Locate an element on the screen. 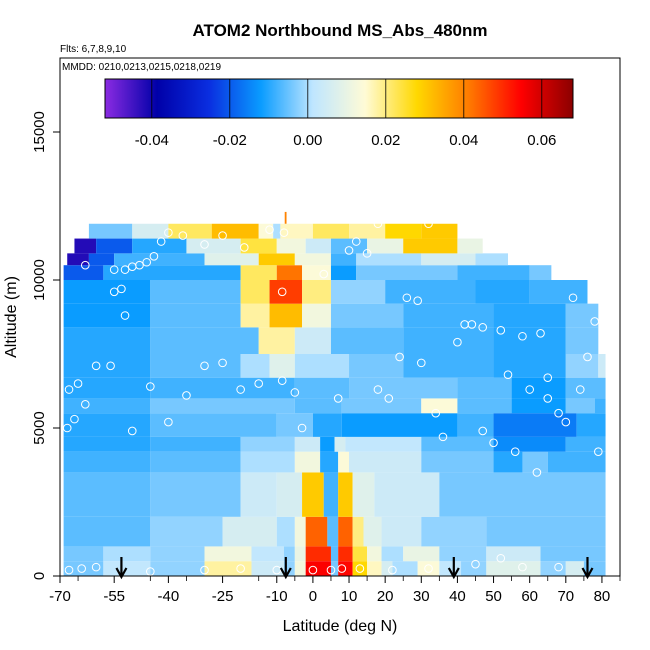 This screenshot has height=650, width=650. dates-label: MMDD: 0210,0213,0215,0218,0219 is located at coordinates (141, 67).